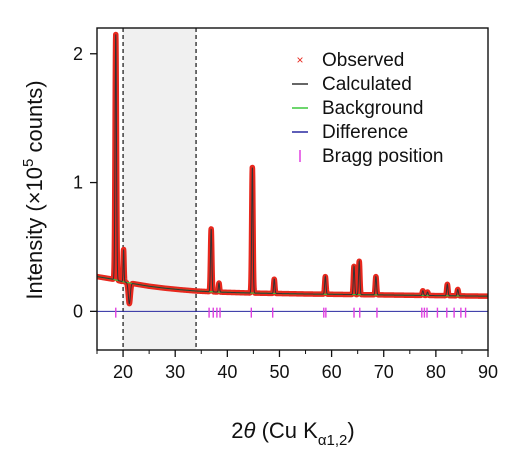  Describe the element at coordinates (78, 311) in the screenshot. I see `y-tick-label: 0` at that location.